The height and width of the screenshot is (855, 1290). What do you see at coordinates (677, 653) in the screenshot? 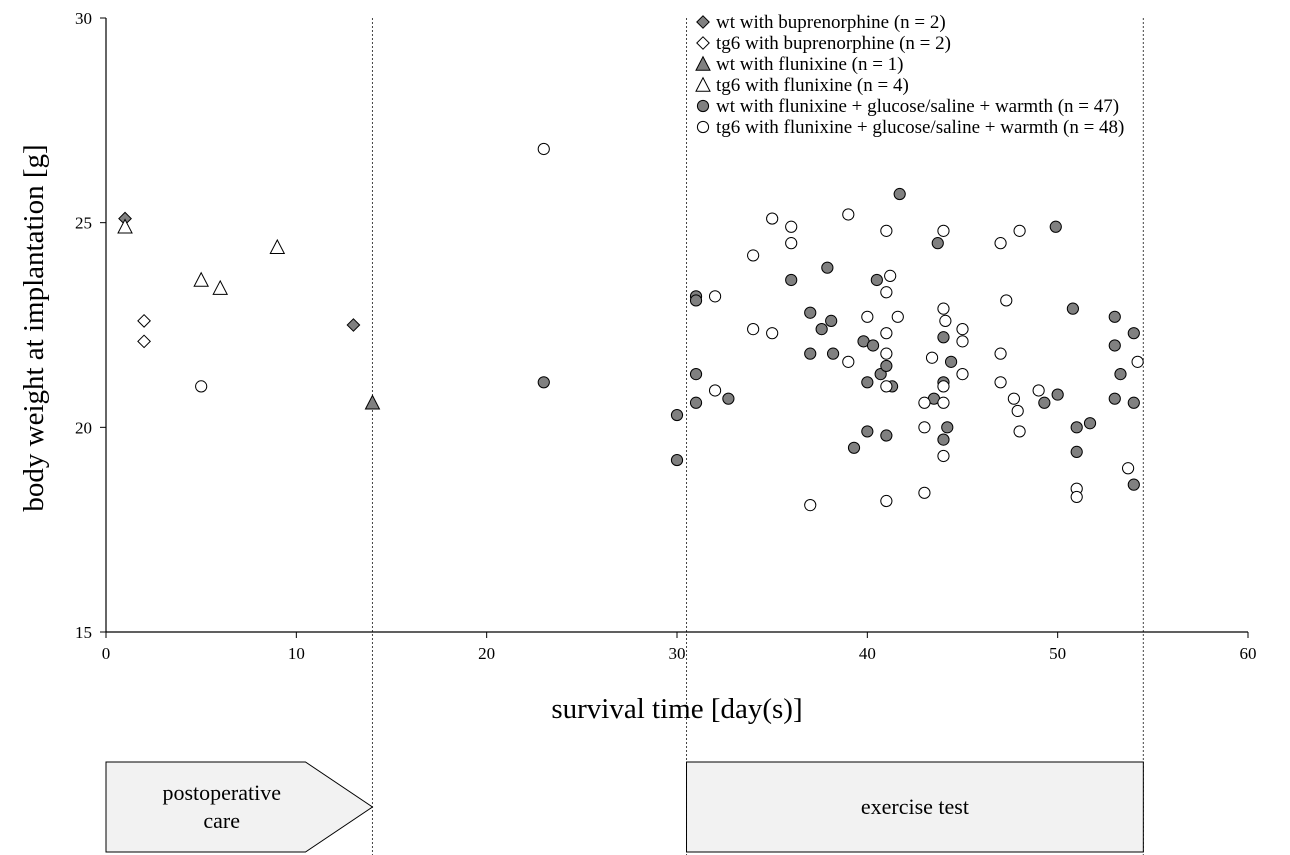
I see `x-tick-label: 30` at bounding box center [677, 653].